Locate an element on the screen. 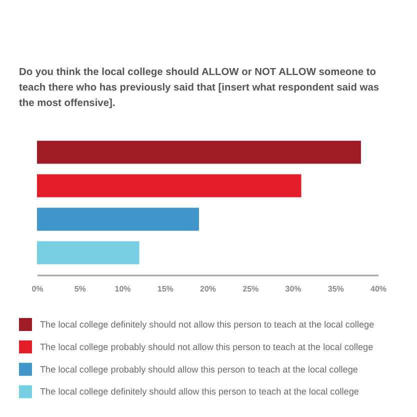  chart-title: Do you think the local college should ALLOW or NOT ALLOW someone to teach there who has previously said that [insert what respondent said was the most offensive]. is located at coordinates (199, 87).